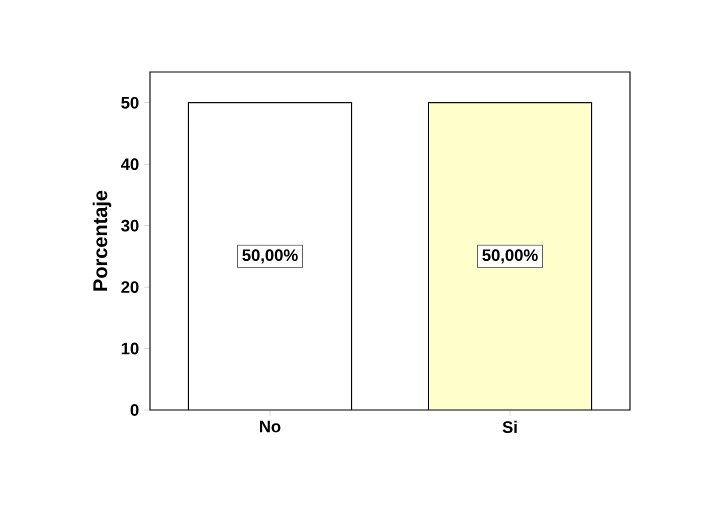 The image size is (714, 513). What do you see at coordinates (130, 348) in the screenshot?
I see `y-tick-label: 10` at bounding box center [130, 348].